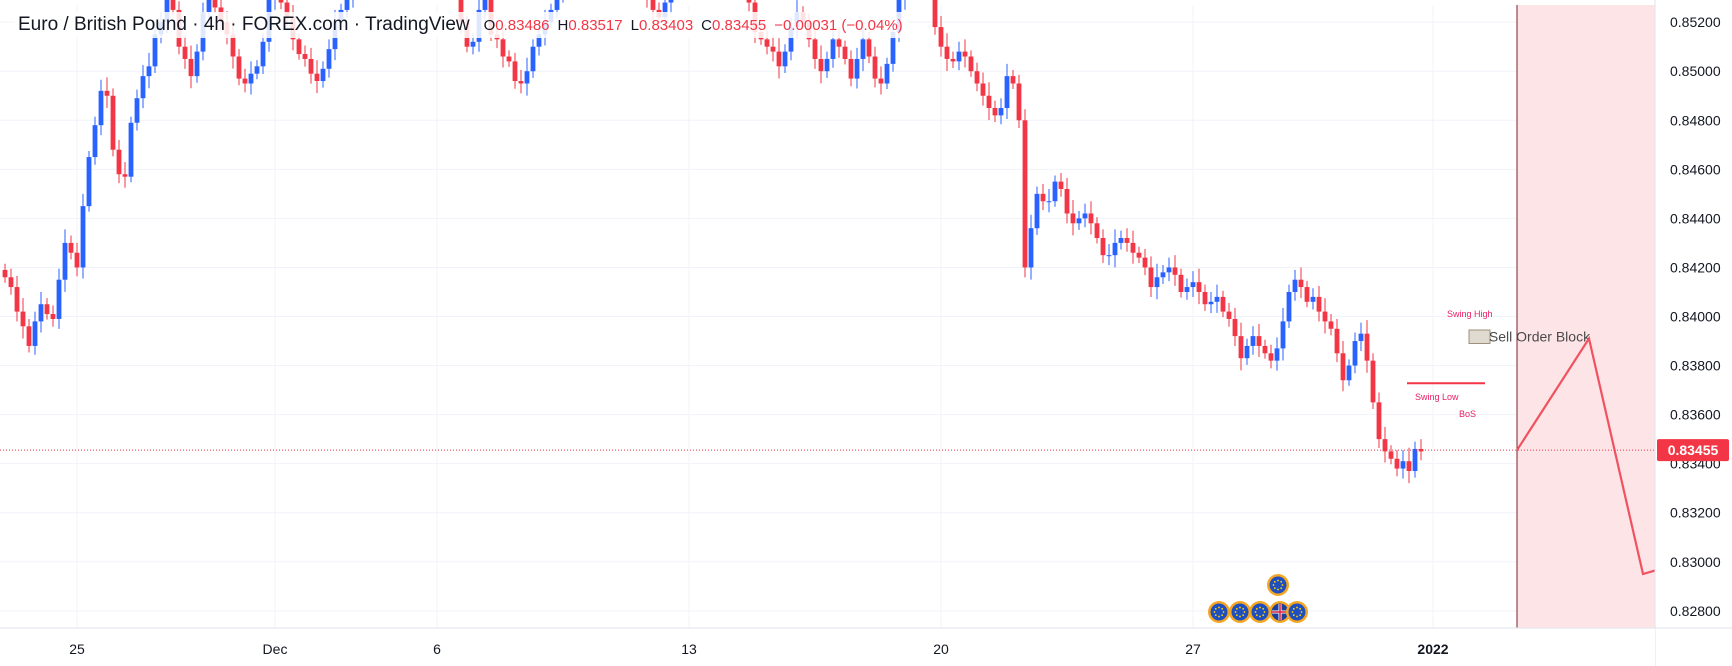 This screenshot has height=666, width=1732. Describe the element at coordinates (827, 647) in the screenshot. I see `time-axis-bg` at that location.